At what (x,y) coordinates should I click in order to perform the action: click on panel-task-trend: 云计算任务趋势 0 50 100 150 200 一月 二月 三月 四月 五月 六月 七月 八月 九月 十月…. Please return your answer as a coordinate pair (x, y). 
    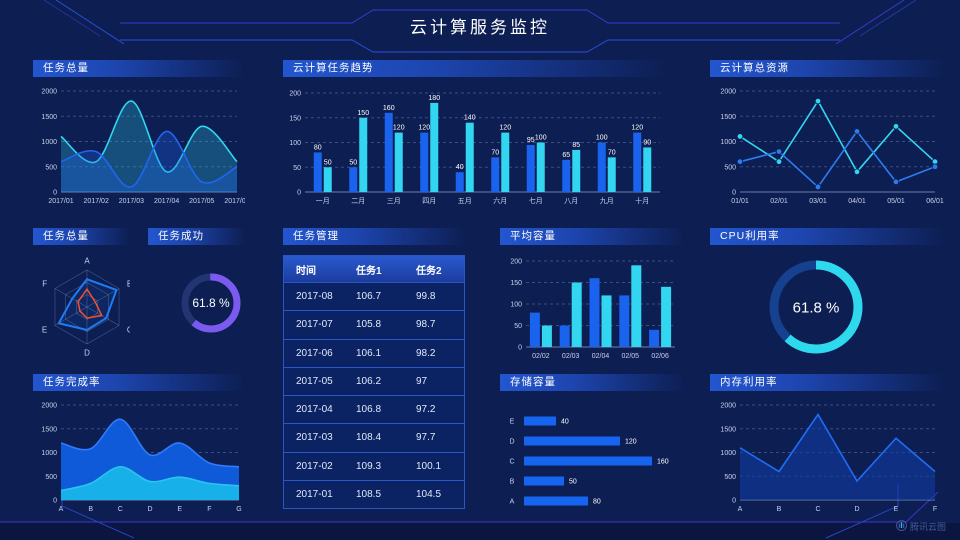
    Looking at the image, I should click on (475, 136).